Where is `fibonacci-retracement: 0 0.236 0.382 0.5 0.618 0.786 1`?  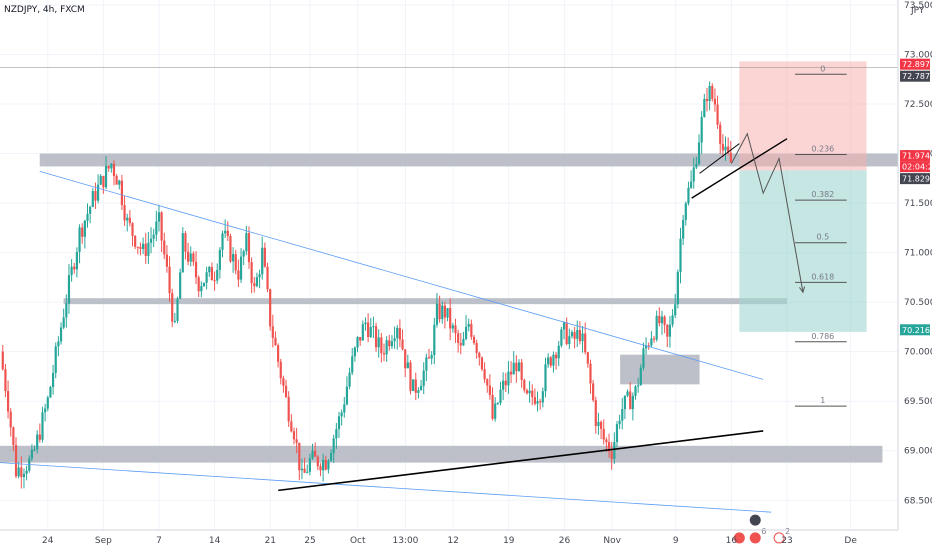
fibonacci-retracement: 0 0.236 0.382 0.5 0.618 0.786 1 is located at coordinates (821, 235).